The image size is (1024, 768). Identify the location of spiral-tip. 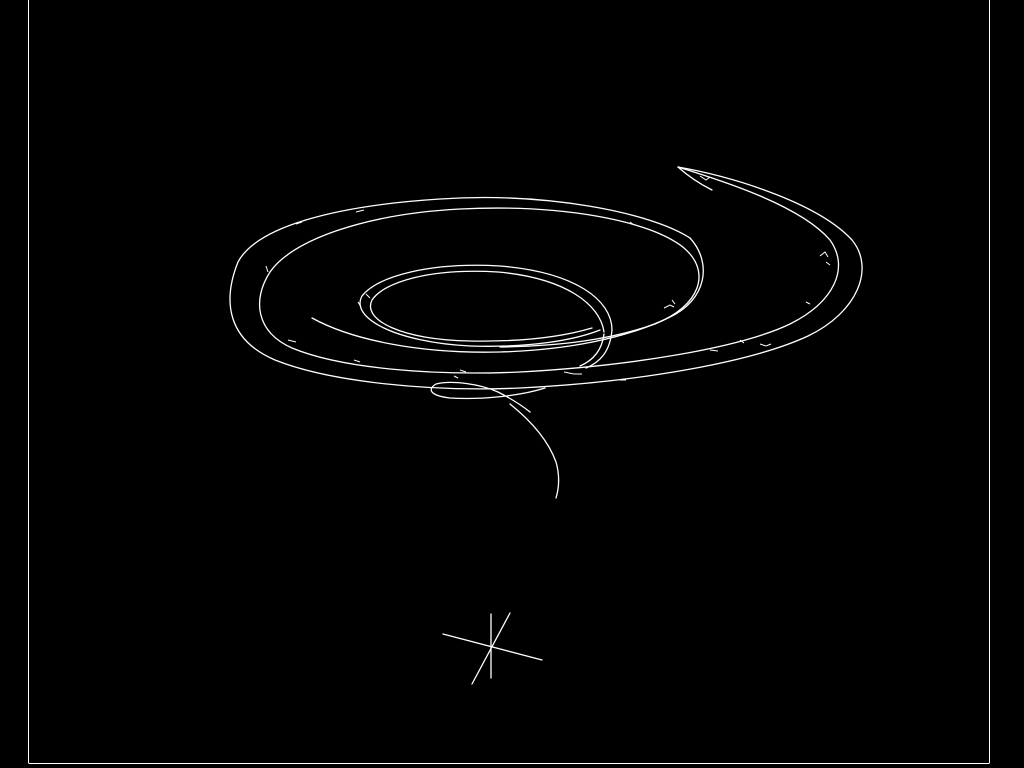
(695, 178).